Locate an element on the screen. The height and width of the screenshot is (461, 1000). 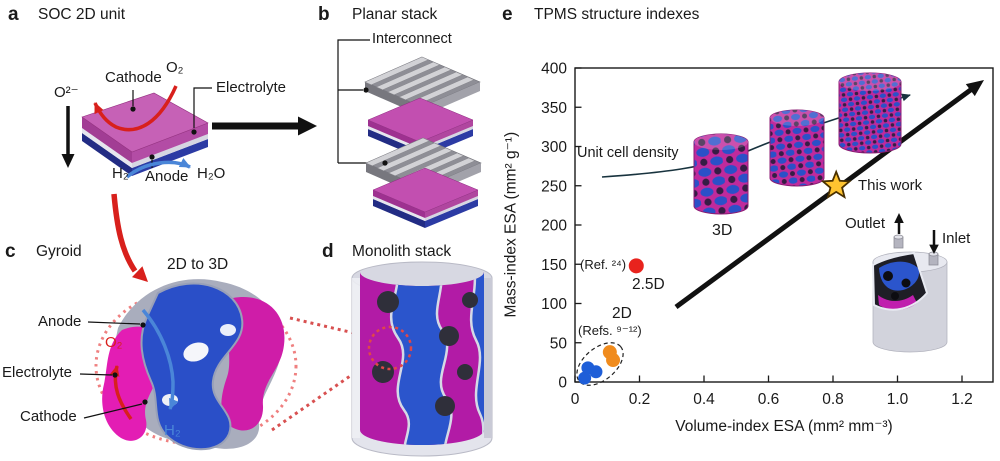
gyroid-illustration is located at coordinates (225, 365).